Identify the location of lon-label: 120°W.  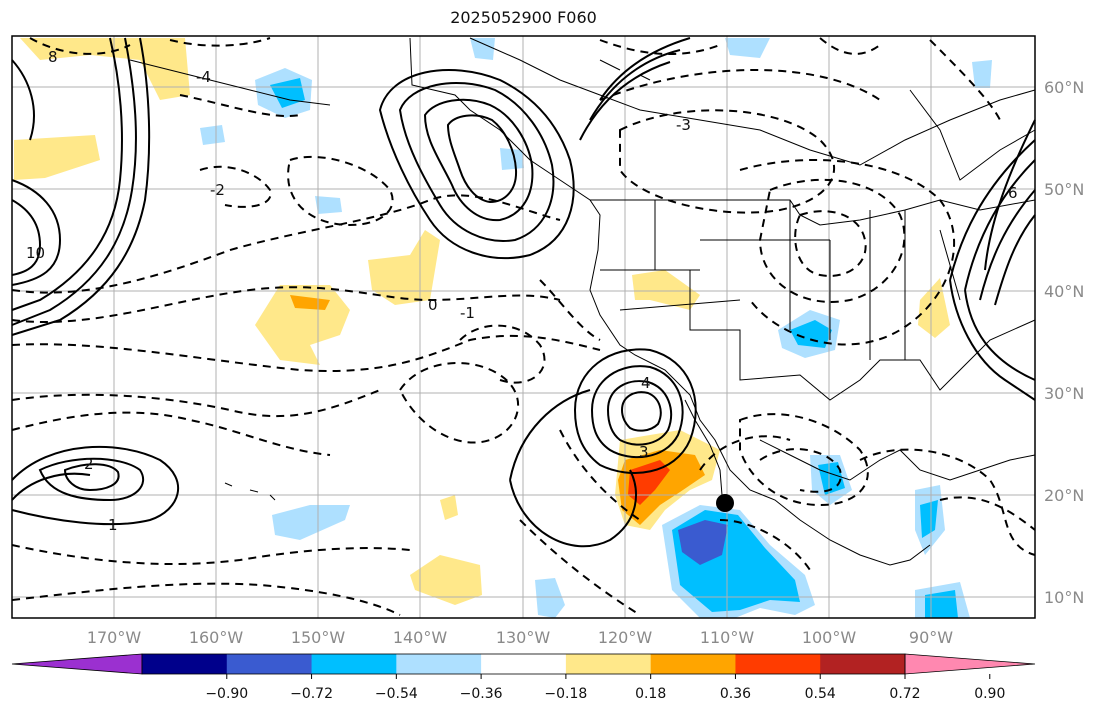
(625, 637).